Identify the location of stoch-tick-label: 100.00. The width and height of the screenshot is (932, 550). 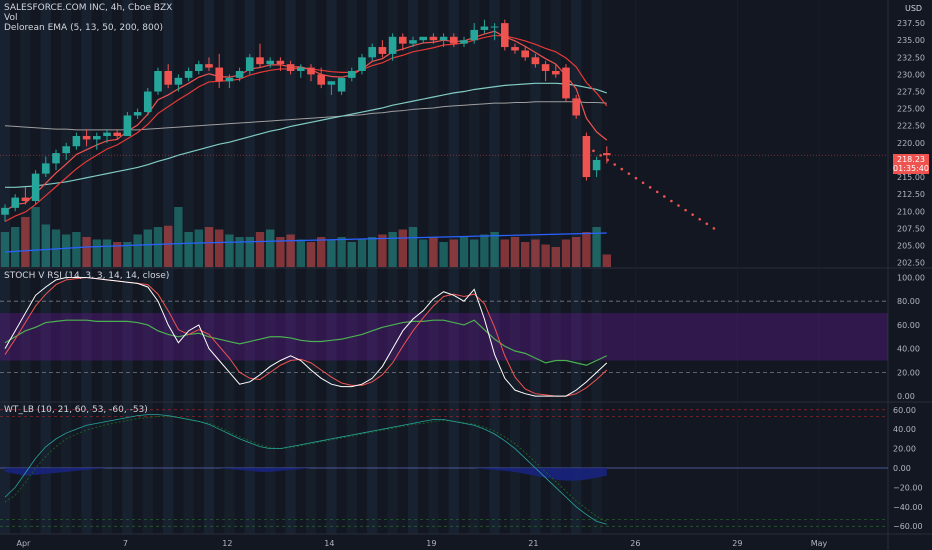
(911, 277).